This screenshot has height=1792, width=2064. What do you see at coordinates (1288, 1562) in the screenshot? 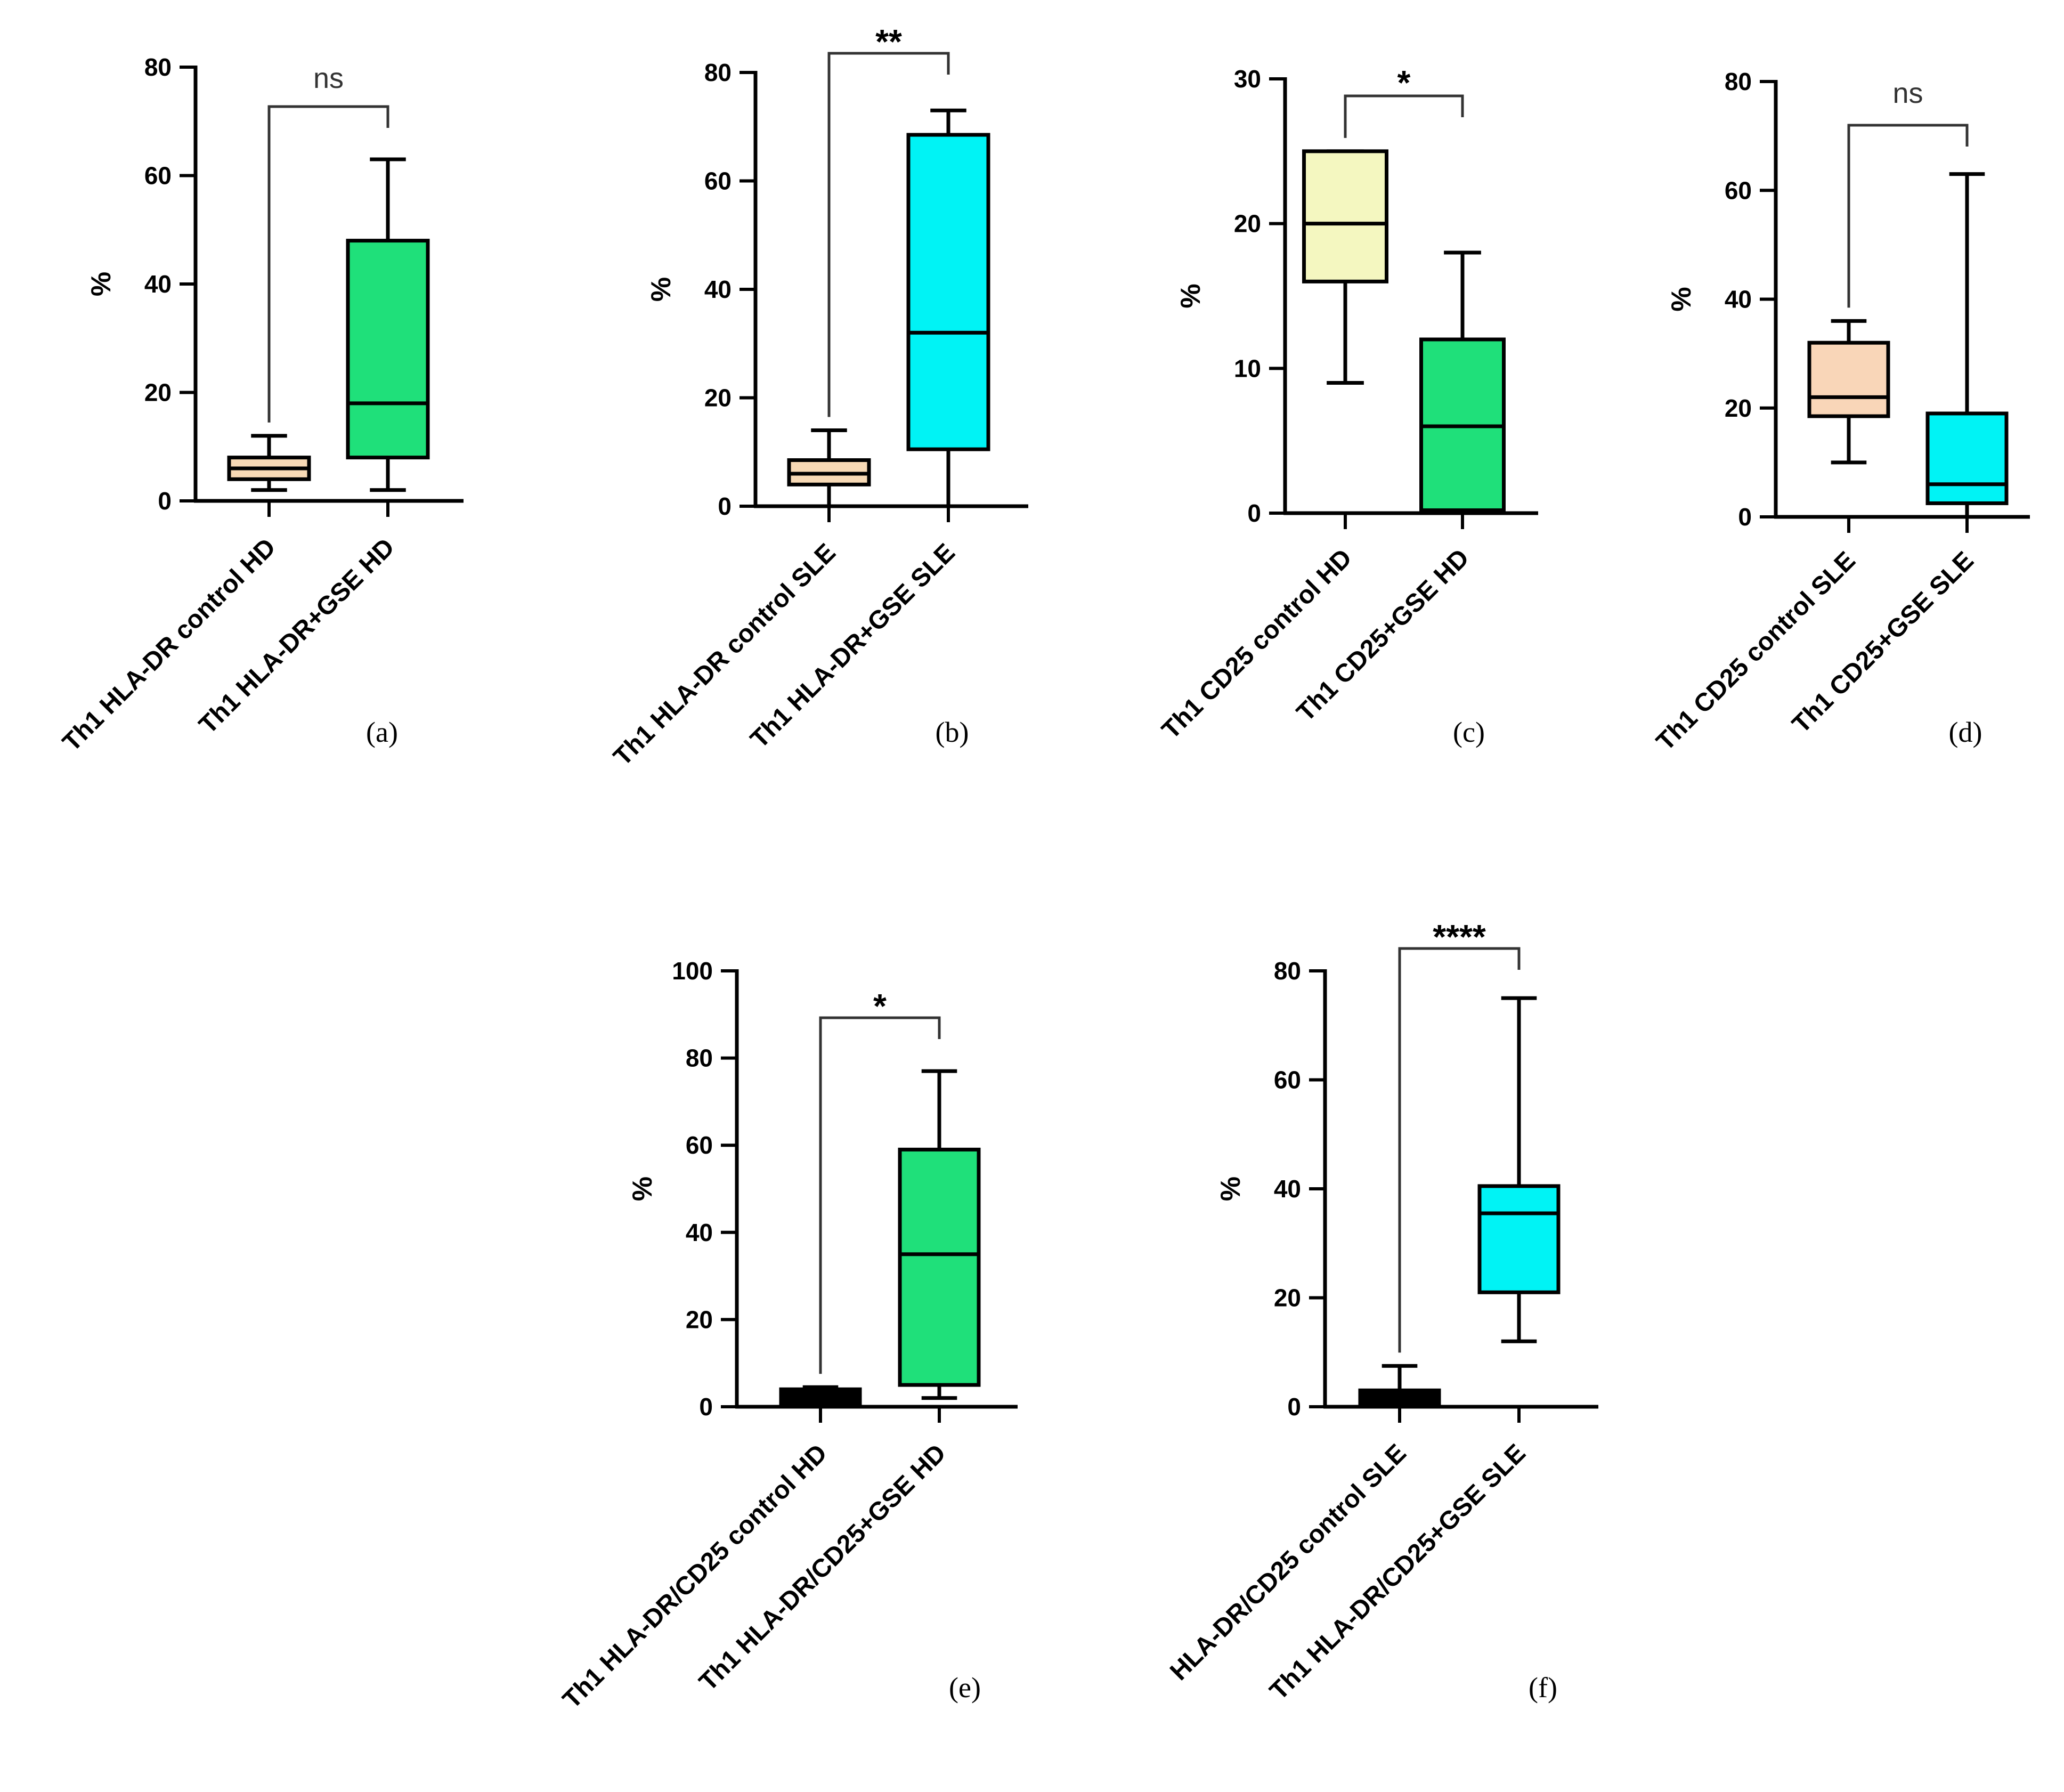
I see `category-label: HLA-DR/CD25 control SLE` at bounding box center [1288, 1562].